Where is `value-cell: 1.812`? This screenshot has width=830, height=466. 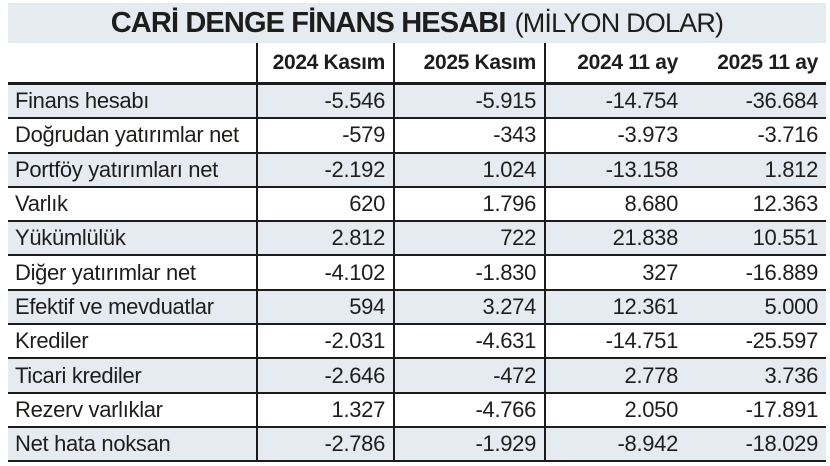 value-cell: 1.812 is located at coordinates (791, 169).